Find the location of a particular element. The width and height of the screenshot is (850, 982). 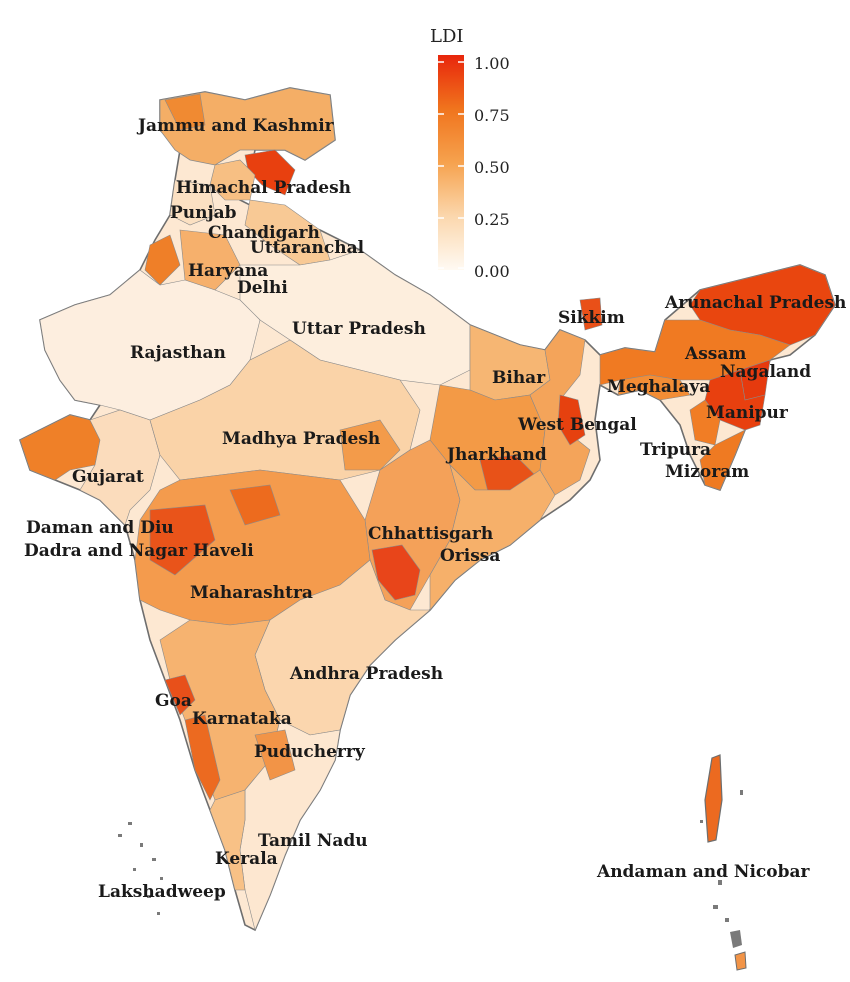

label-rajasthan: Rajasthan is located at coordinates (178, 353).